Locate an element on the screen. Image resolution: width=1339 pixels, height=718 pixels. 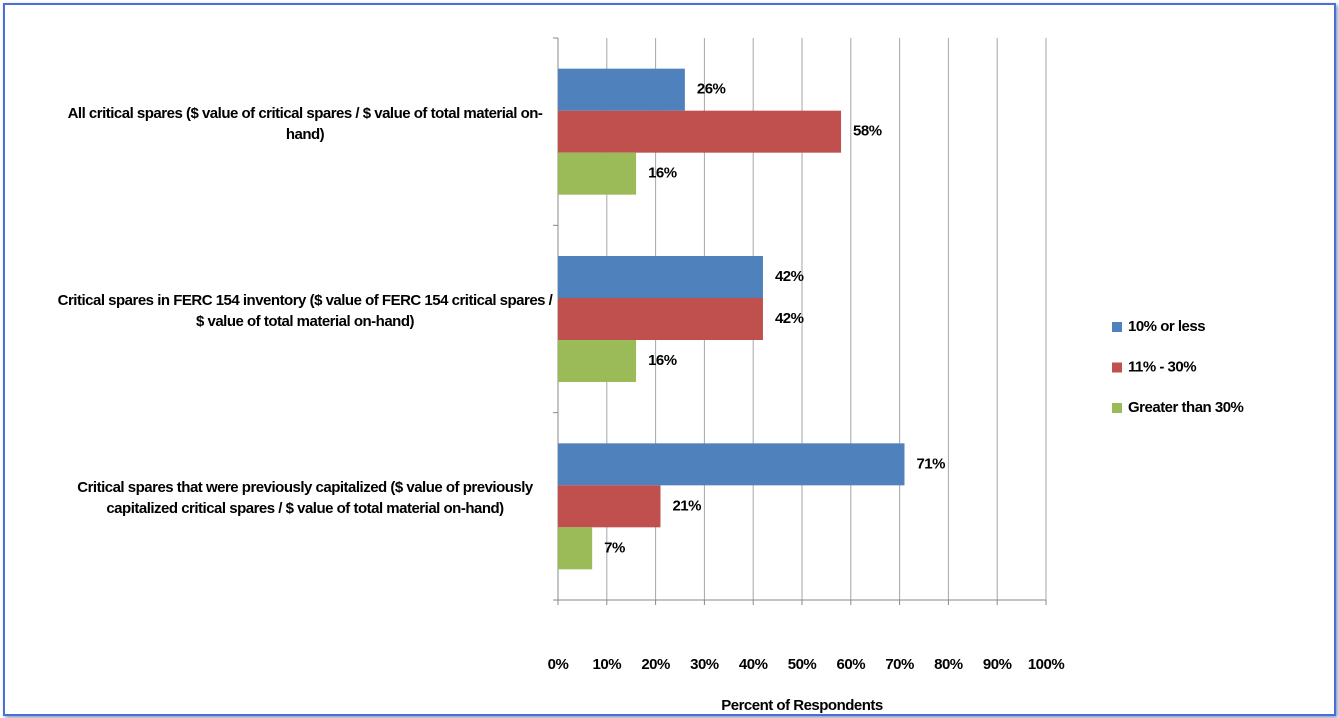
legend-label: 10% or less is located at coordinates (1166, 326).